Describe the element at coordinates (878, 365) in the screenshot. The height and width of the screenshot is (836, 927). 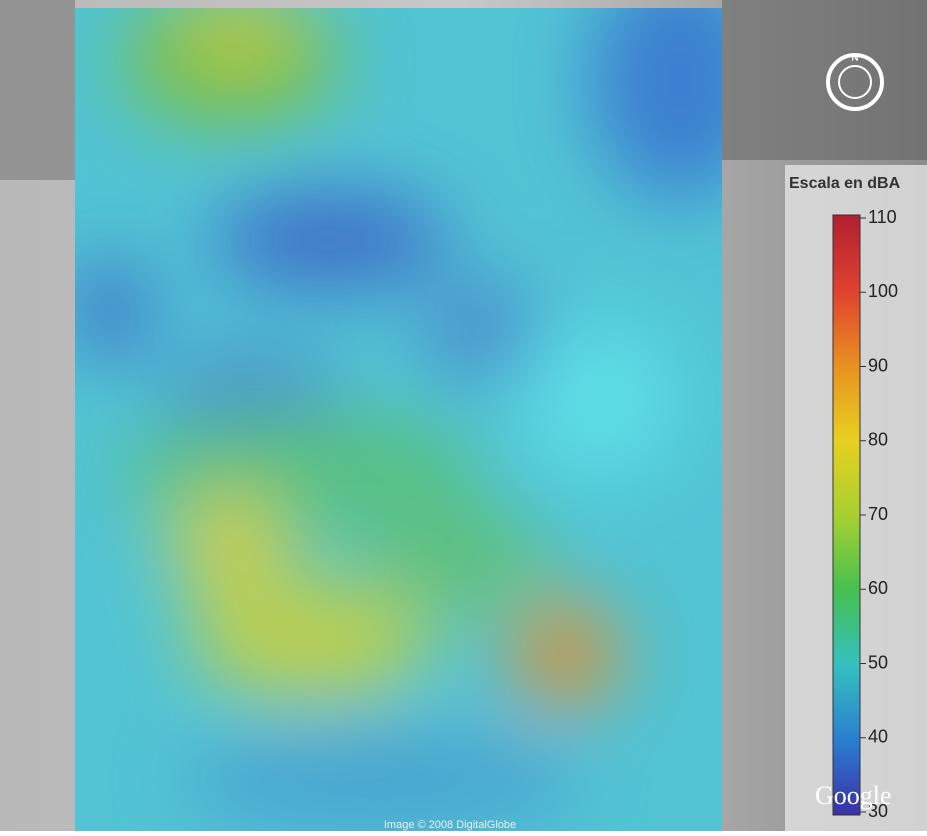
I see `tick-label: 90` at that location.